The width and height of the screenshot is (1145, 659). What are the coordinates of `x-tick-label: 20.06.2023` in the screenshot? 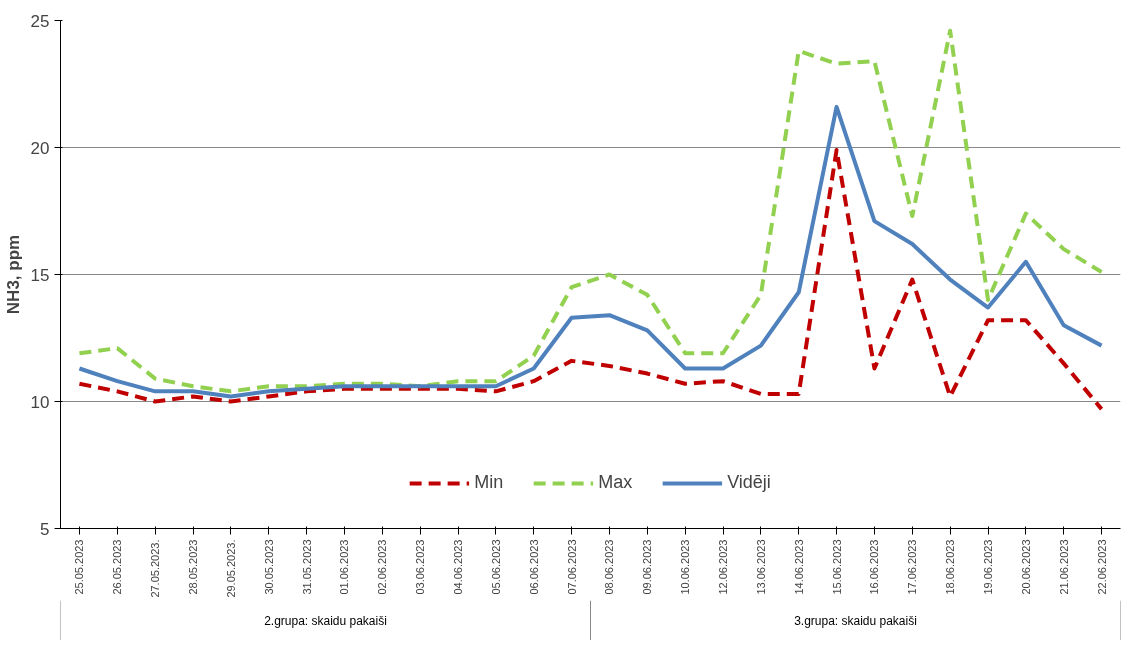 It's located at (1025, 567).